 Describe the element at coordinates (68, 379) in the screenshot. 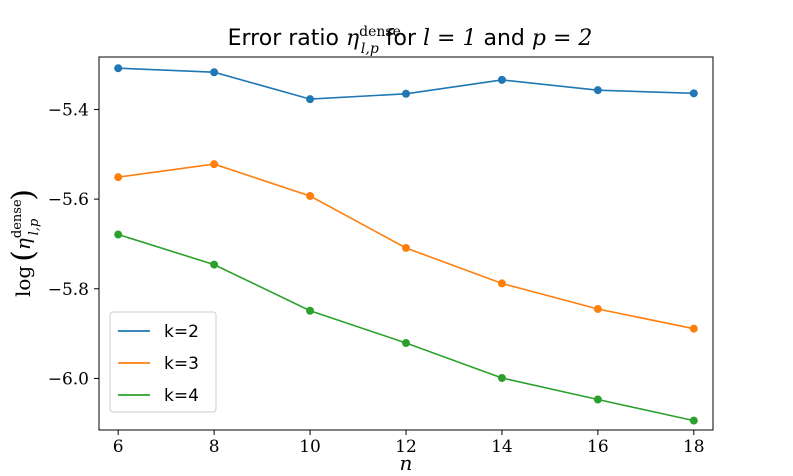

I see `y-tick-label: −6.0` at that location.